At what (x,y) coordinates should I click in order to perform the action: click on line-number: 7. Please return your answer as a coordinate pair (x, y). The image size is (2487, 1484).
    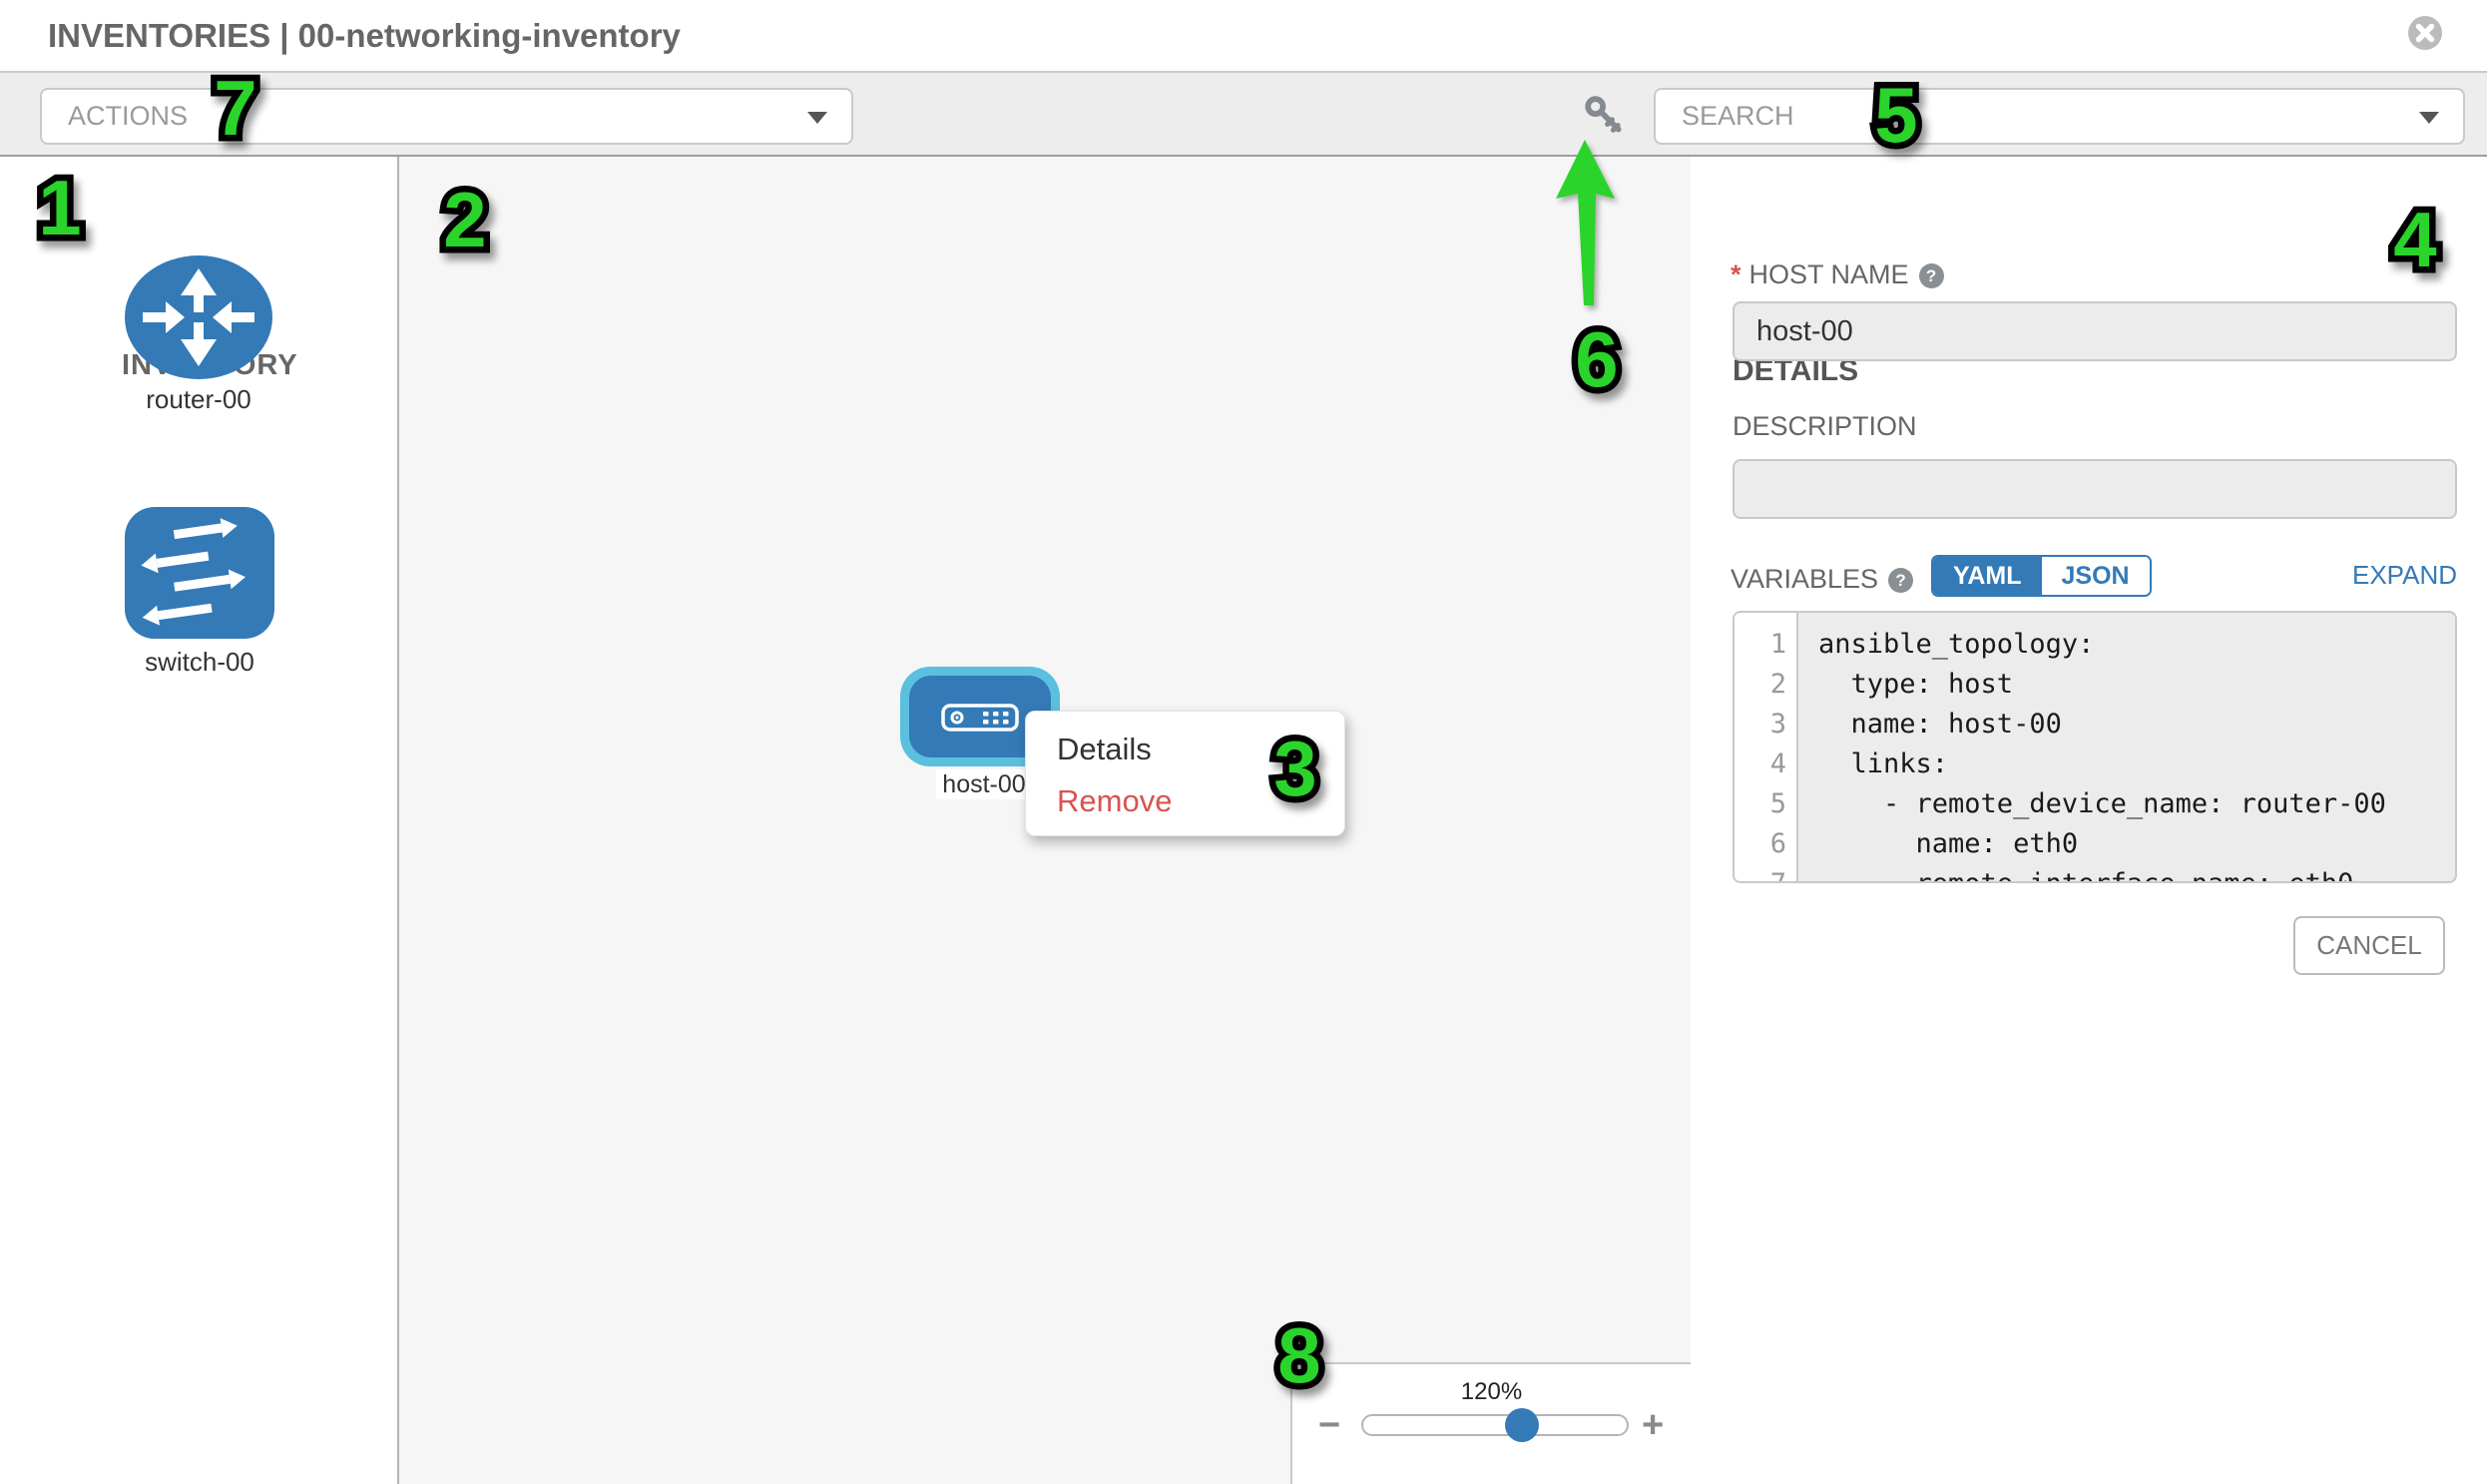
    Looking at the image, I should click on (1760, 872).